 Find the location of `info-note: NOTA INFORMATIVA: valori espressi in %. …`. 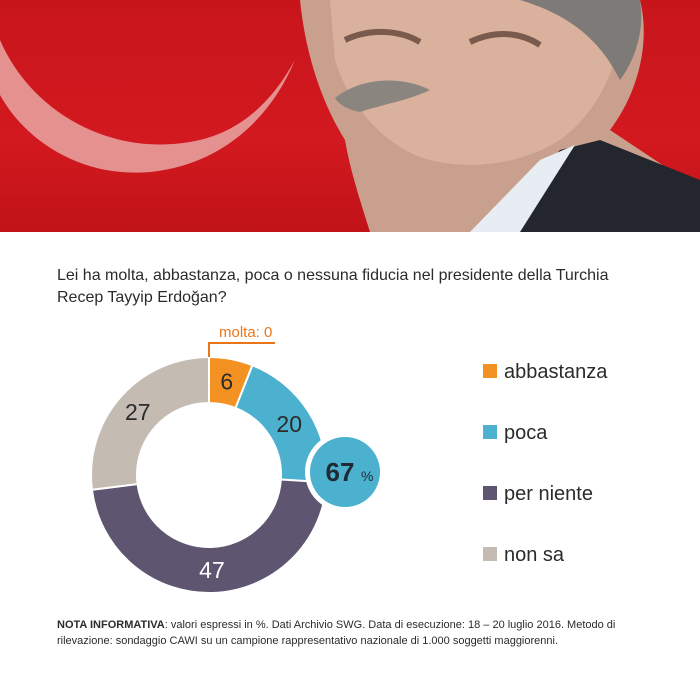

info-note: NOTA INFORMATIVA: valori espressi in %. … is located at coordinates (357, 633).